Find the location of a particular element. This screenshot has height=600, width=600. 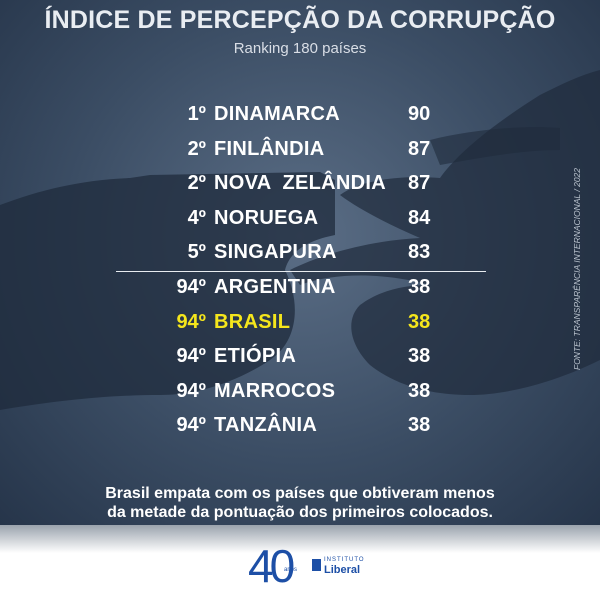

ranking-row: 2º FINLÂNDIA 87 is located at coordinates (300, 153).